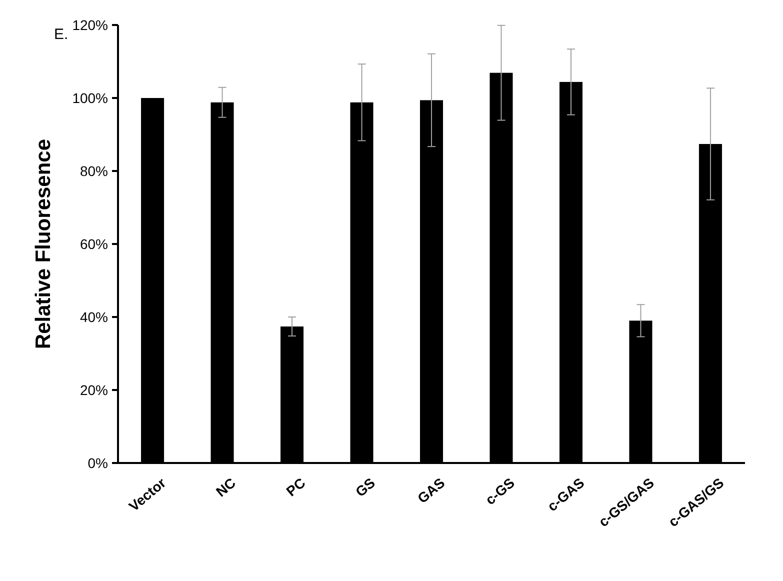 The width and height of the screenshot is (783, 581). I want to click on x-tick-label: GS, so click(365, 487).